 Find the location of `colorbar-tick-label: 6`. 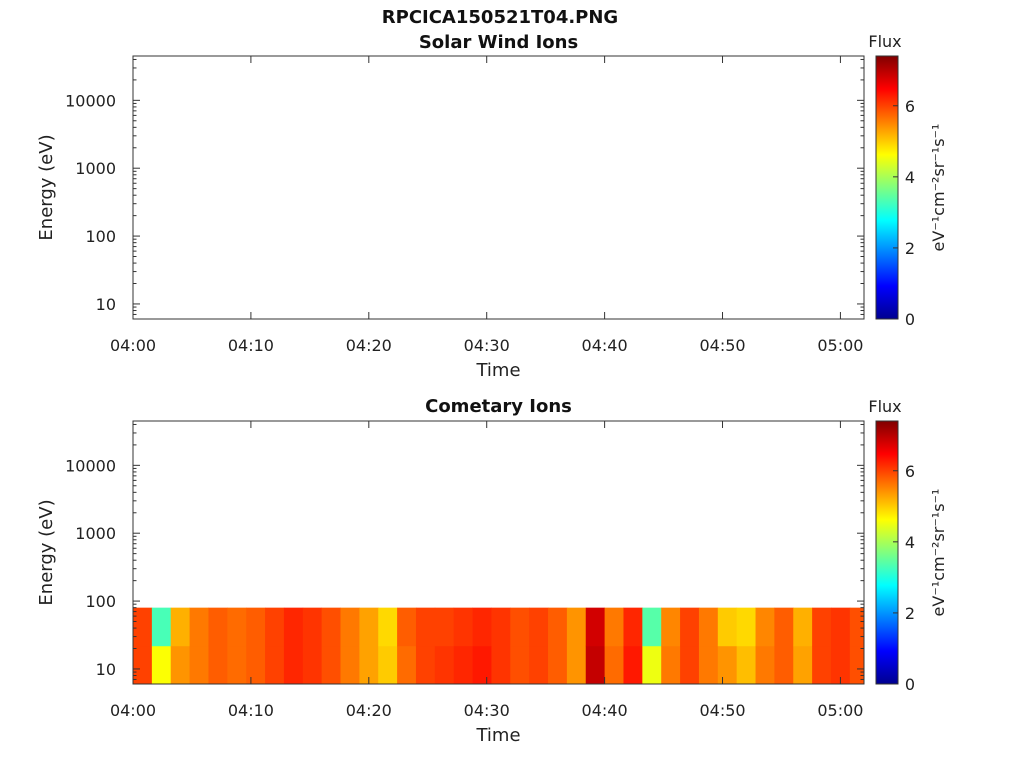

colorbar-tick-label: 6 is located at coordinates (910, 471).